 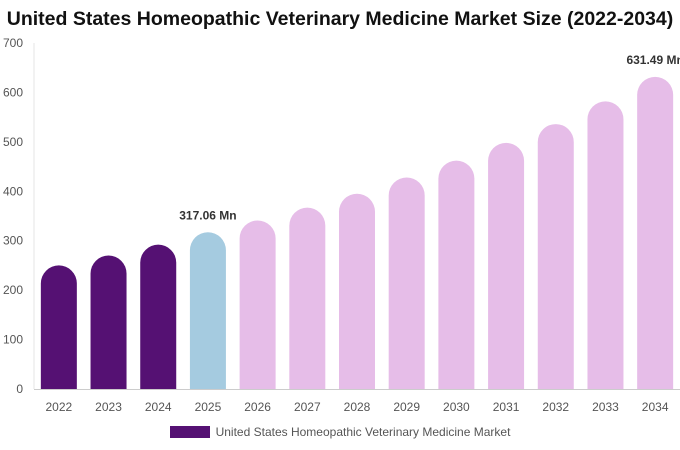 What do you see at coordinates (406, 407) in the screenshot?
I see `x-tick-label: 2029` at bounding box center [406, 407].